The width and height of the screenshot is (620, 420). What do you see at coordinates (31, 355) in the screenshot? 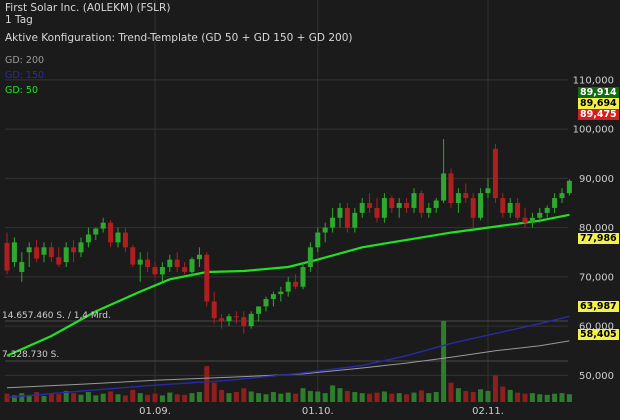
I see `volume-mid-label: 7.328.730 S.` at bounding box center [31, 355].